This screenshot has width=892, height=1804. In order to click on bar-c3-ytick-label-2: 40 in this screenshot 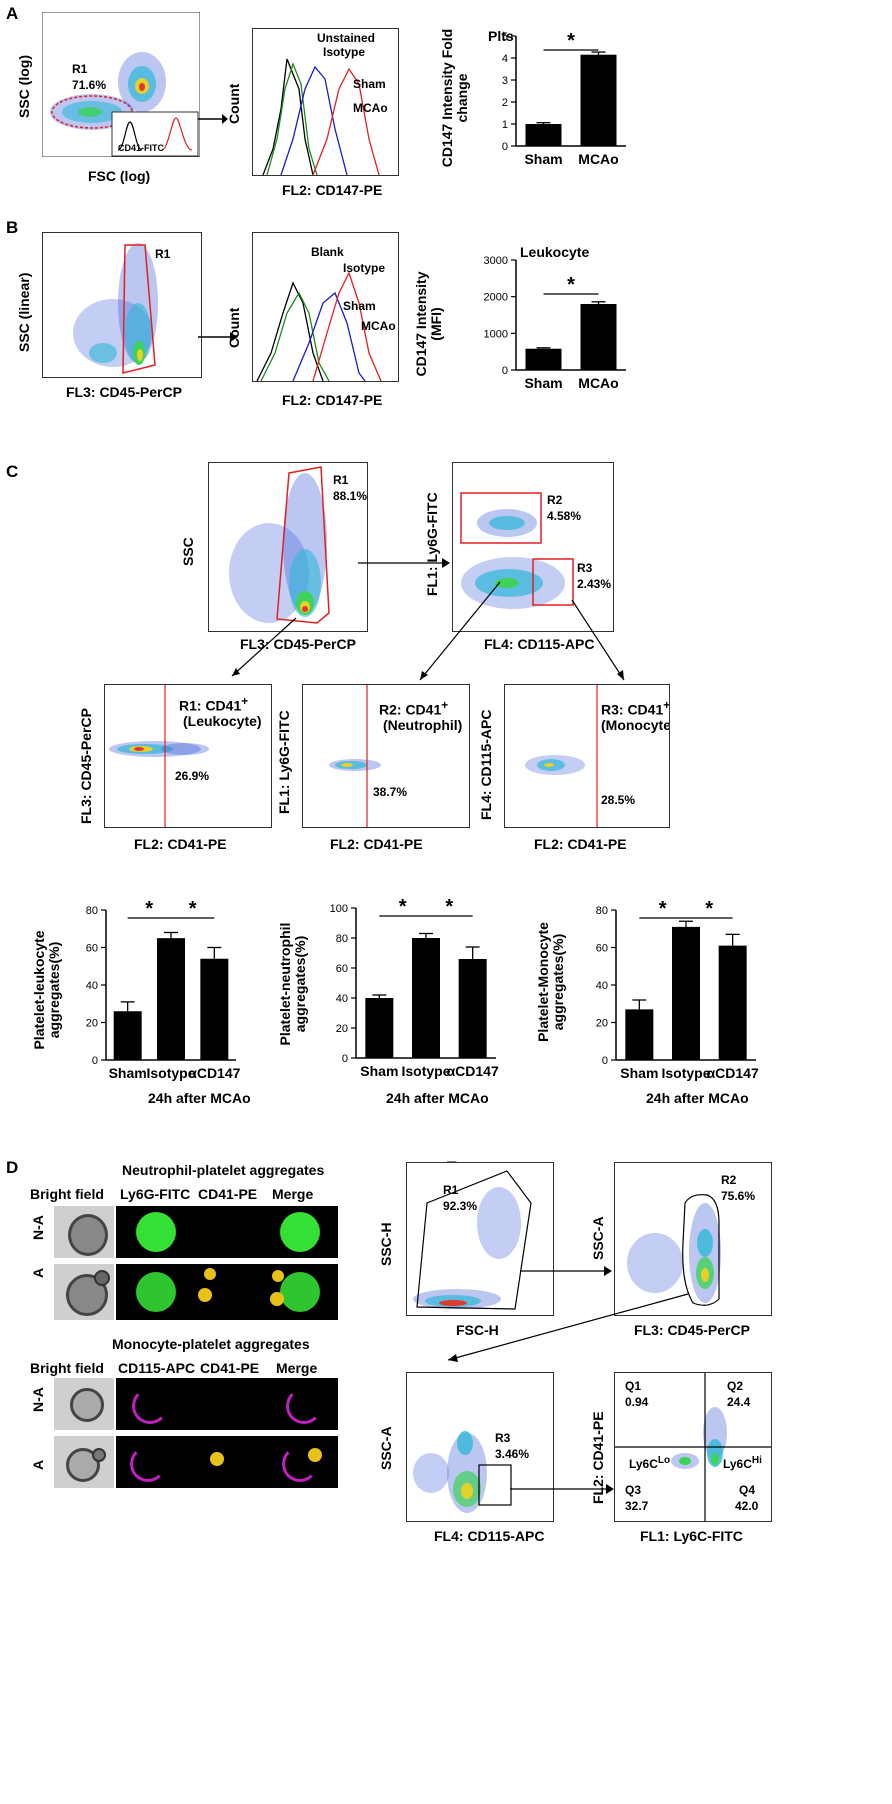, I will do `click(602, 986)`.